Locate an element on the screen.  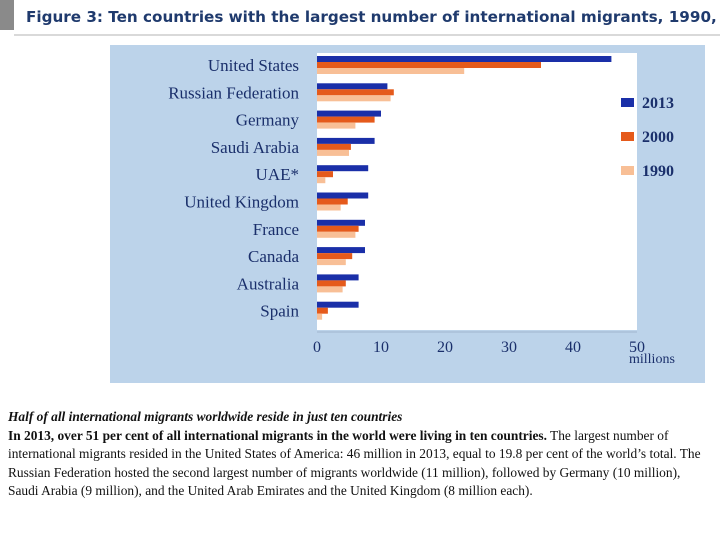
category-label: France is located at coordinates (276, 229).